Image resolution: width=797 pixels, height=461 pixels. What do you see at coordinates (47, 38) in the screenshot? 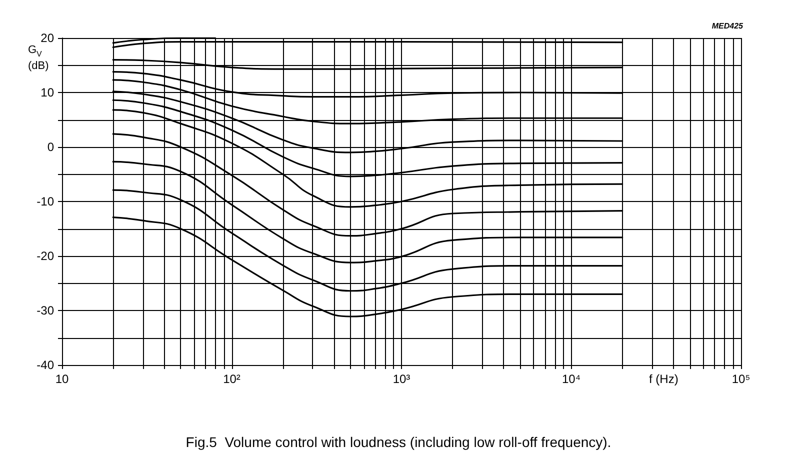
I see `y-tick-label: 20` at bounding box center [47, 38].